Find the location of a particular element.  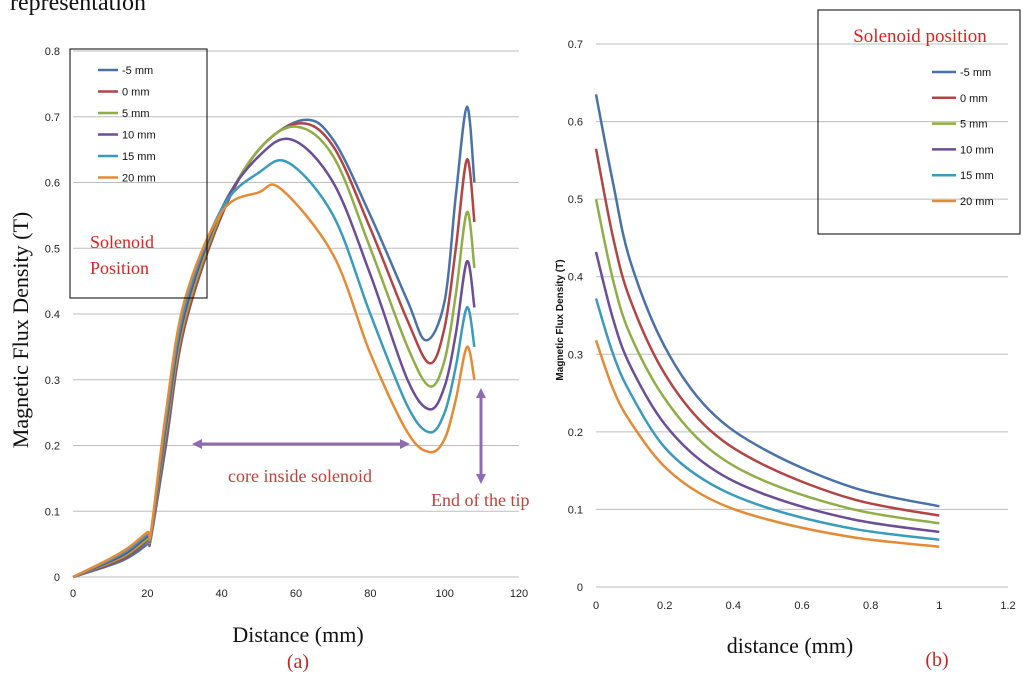

x-tick-label: 60 is located at coordinates (296, 594).